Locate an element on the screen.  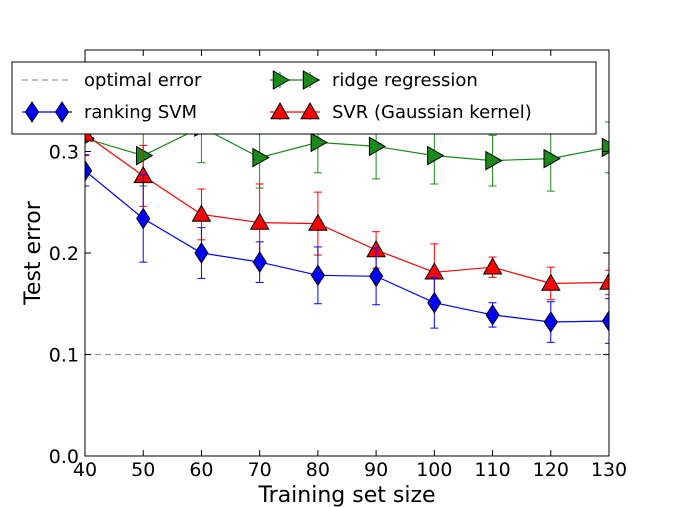
ridge-regression-line is located at coordinates (347, 144).